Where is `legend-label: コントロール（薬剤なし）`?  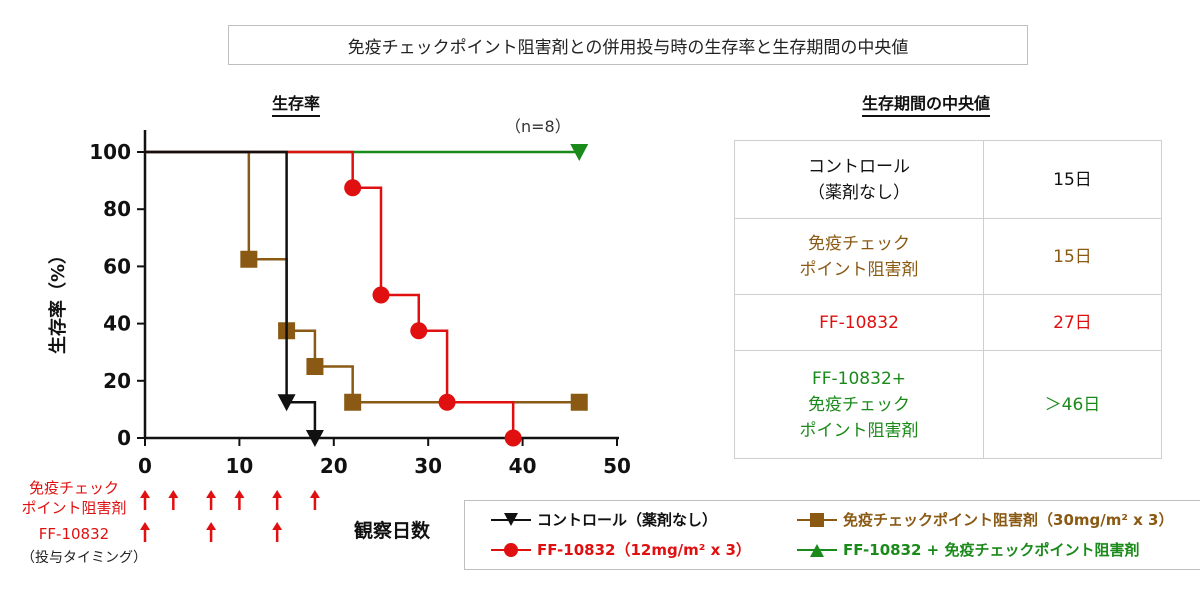 legend-label: コントロール（薬剤なし） is located at coordinates (627, 520).